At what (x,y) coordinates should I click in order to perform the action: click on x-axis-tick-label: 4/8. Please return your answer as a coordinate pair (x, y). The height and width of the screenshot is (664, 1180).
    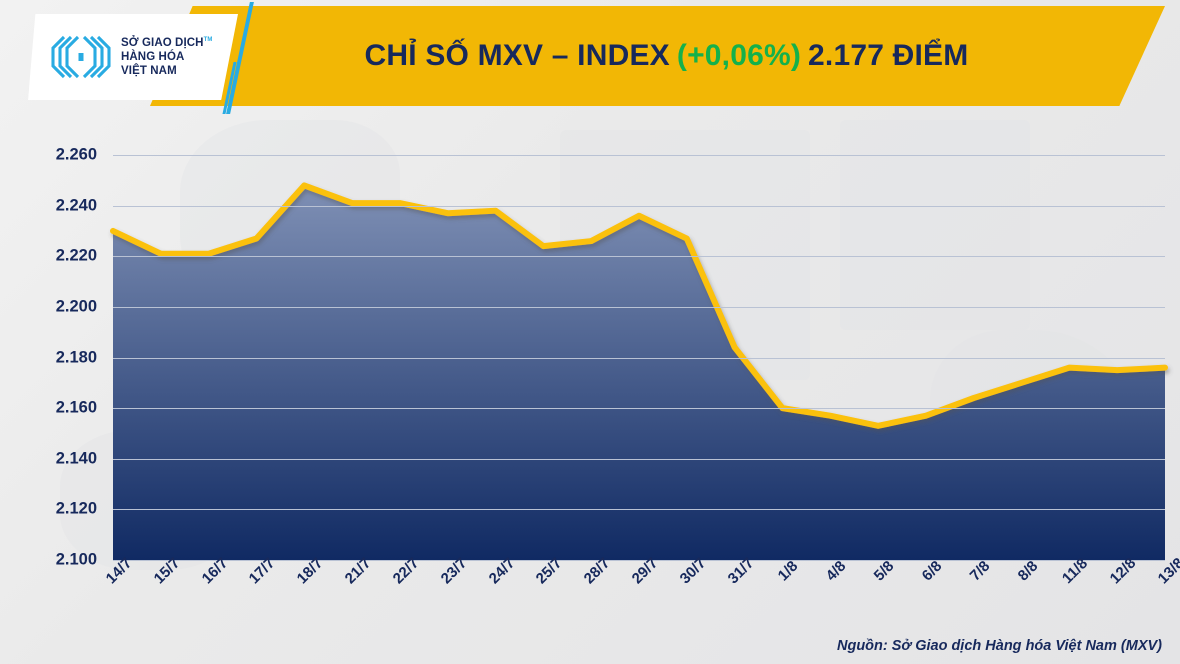
    Looking at the image, I should click on (836, 571).